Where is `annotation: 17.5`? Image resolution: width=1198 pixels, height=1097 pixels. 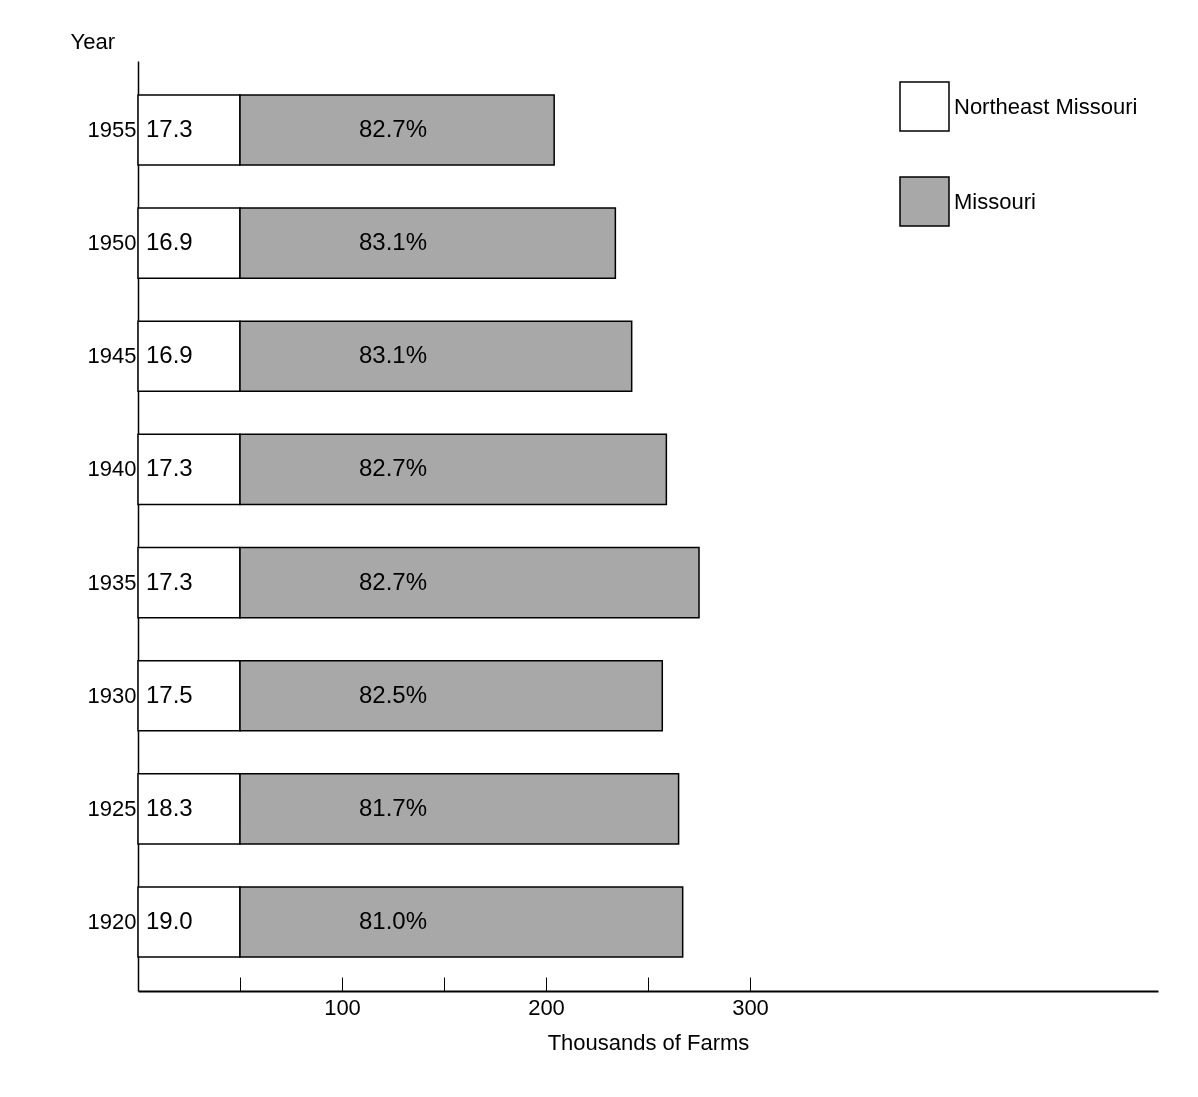
annotation: 17.5 is located at coordinates (169, 694).